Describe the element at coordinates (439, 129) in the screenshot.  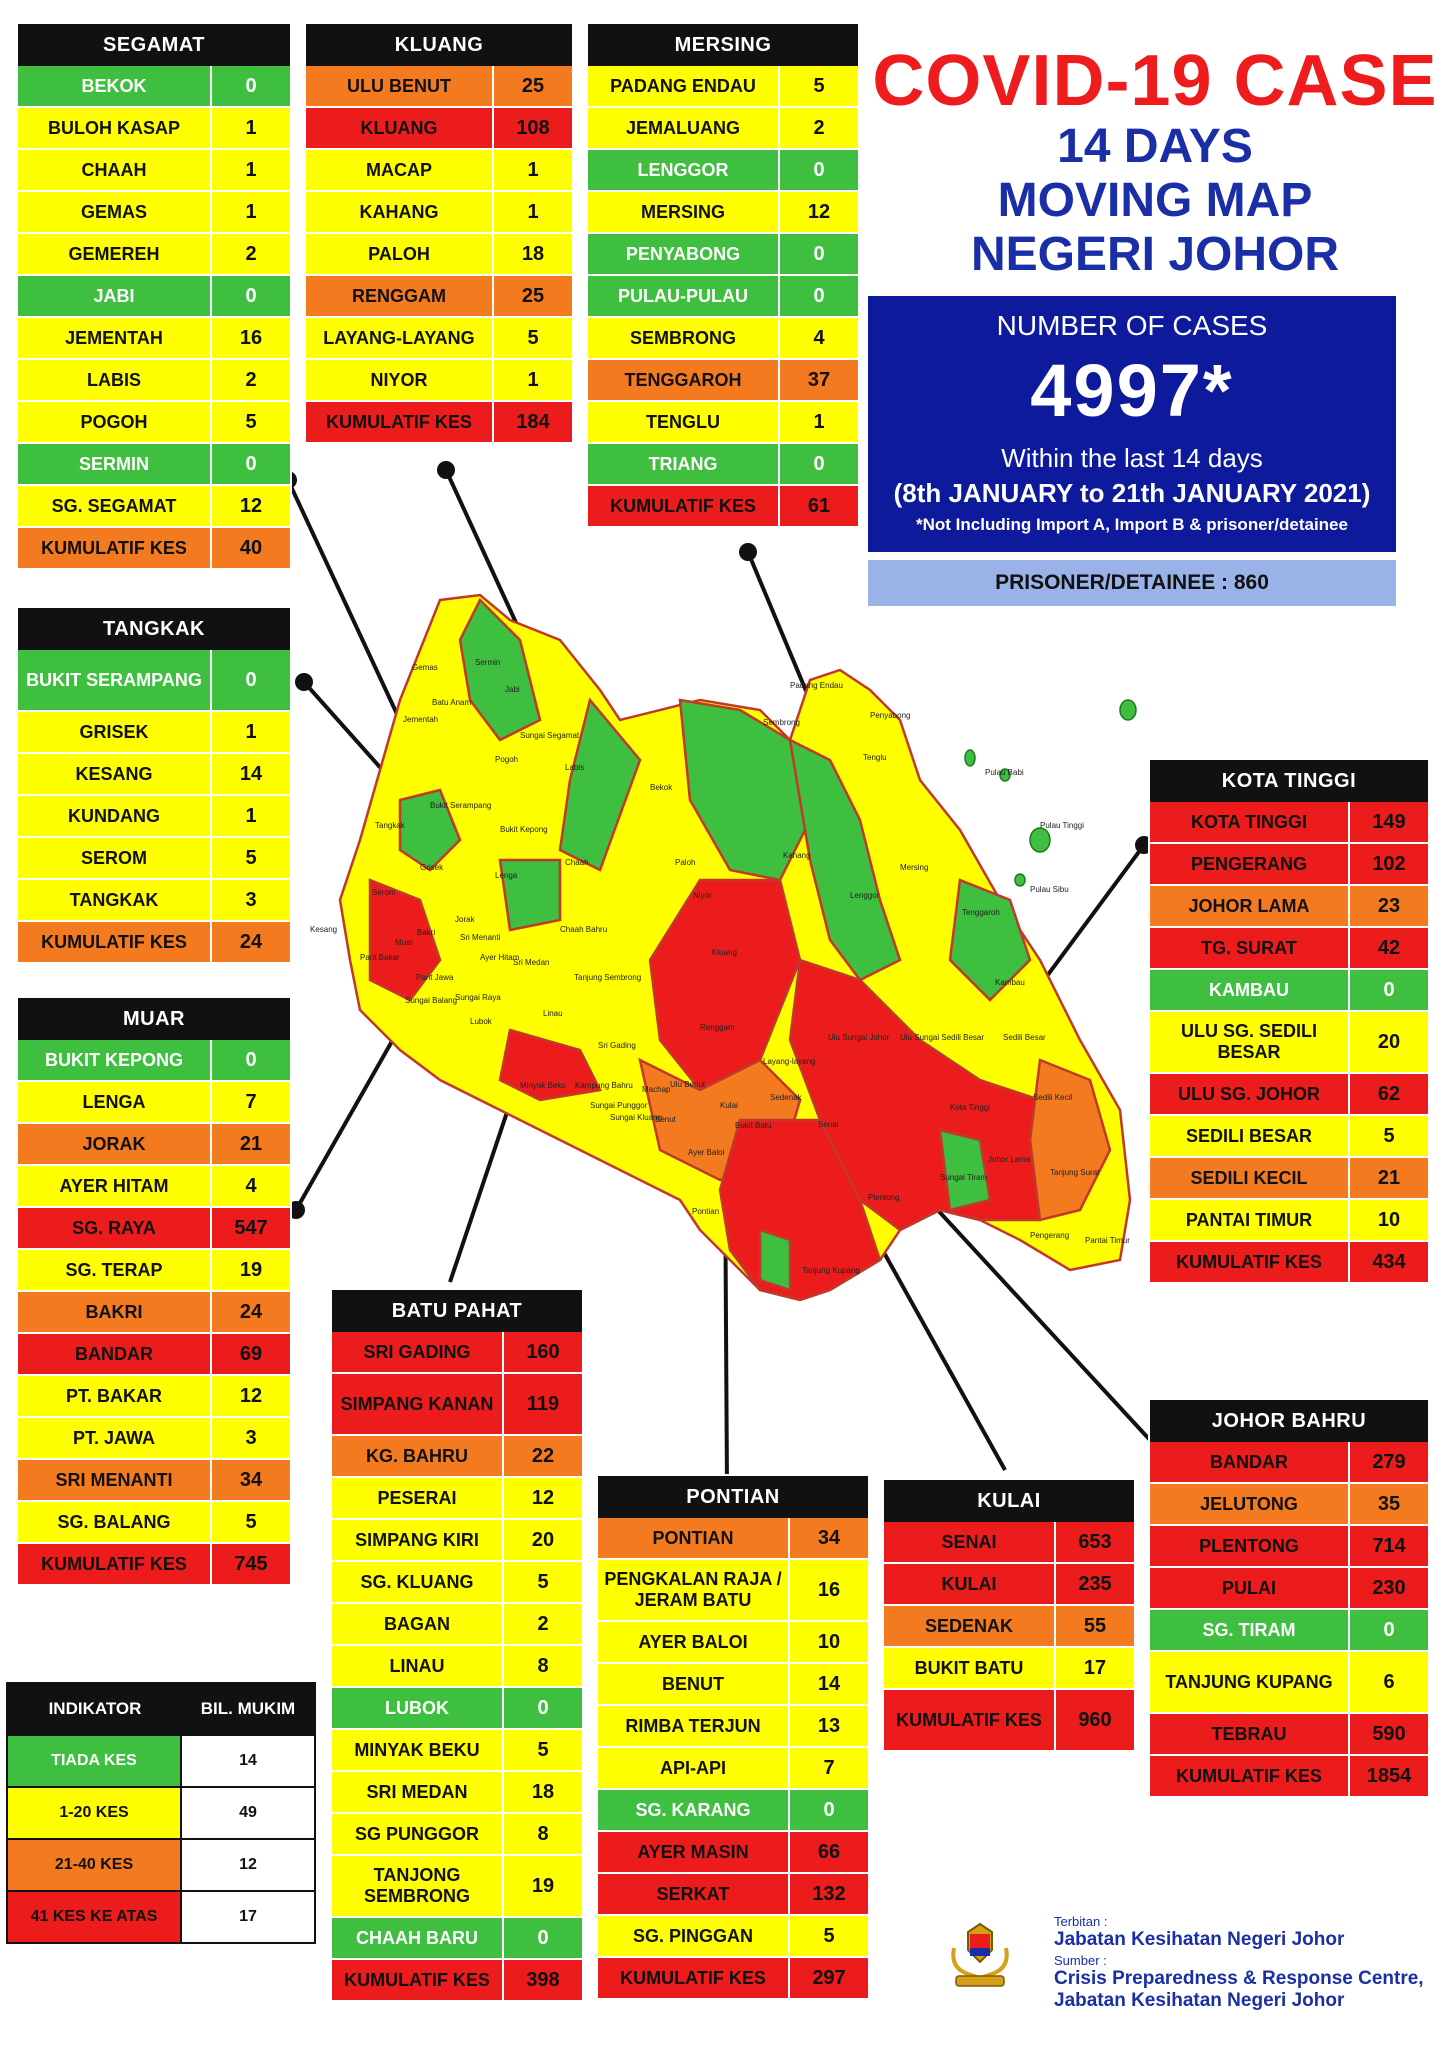
I see `mukim-row: KLUANG 108` at that location.